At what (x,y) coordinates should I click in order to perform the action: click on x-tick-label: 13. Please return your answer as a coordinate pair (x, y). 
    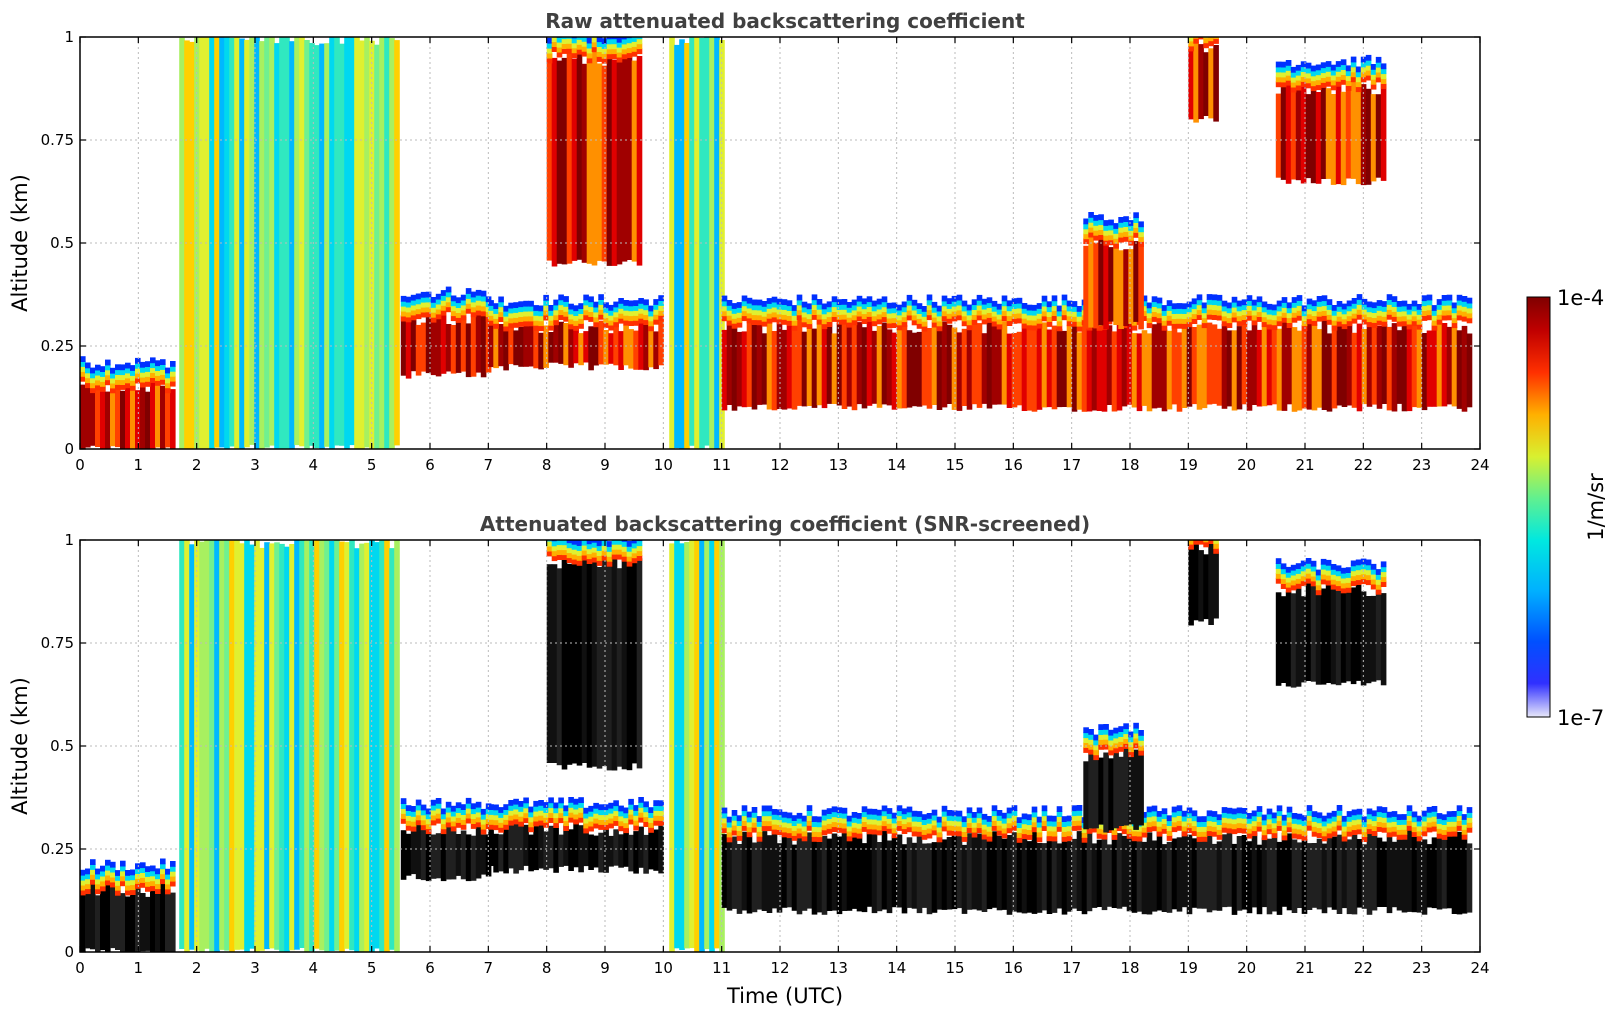
    Looking at the image, I should click on (838, 465).